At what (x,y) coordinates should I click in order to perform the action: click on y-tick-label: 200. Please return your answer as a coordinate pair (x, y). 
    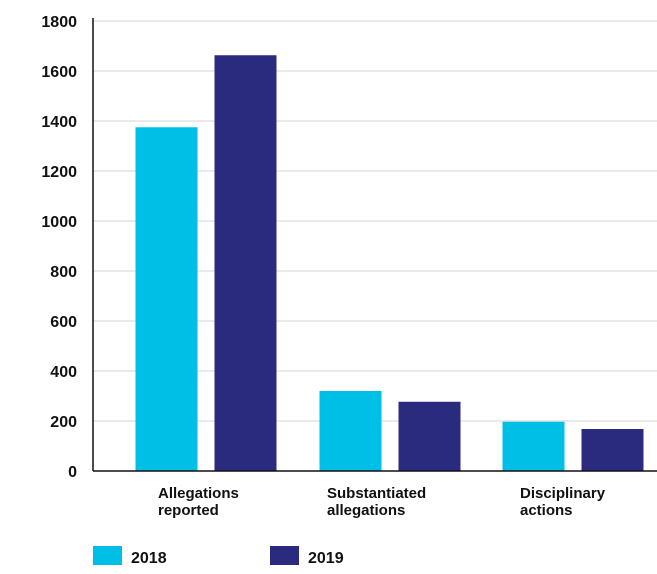
    Looking at the image, I should click on (63, 422).